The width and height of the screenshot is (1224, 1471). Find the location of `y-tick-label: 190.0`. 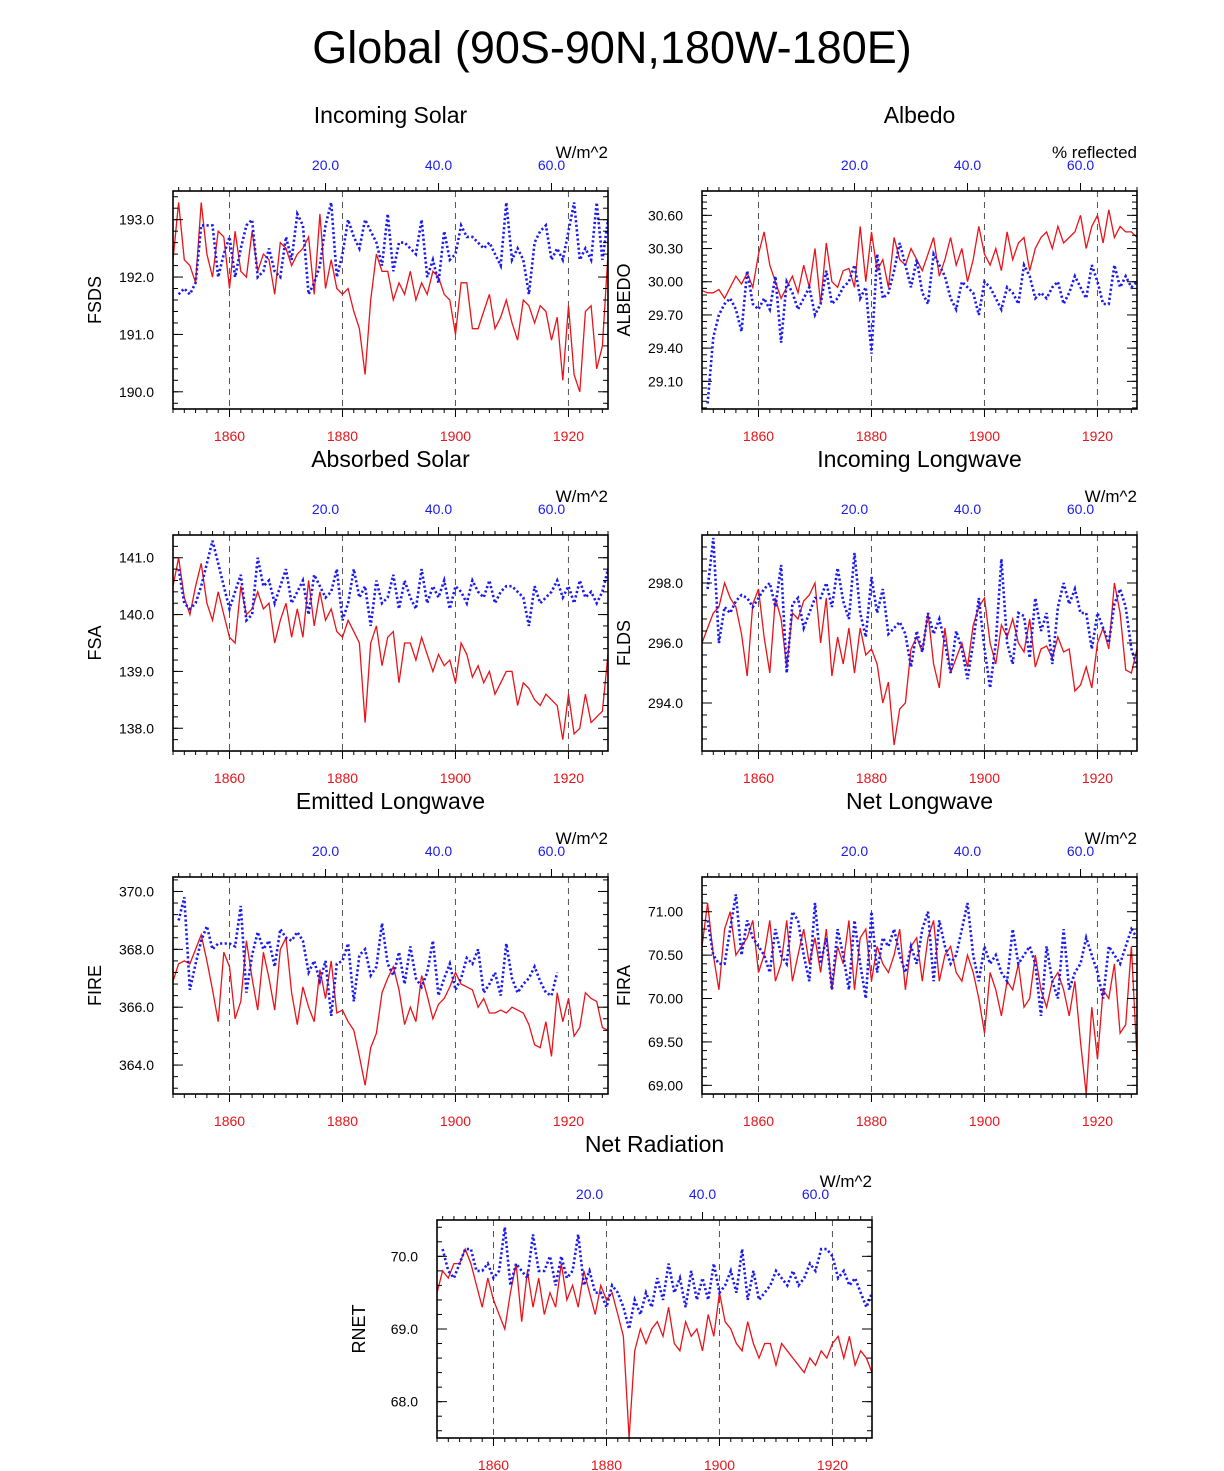

y-tick-label: 190.0 is located at coordinates (136, 392).